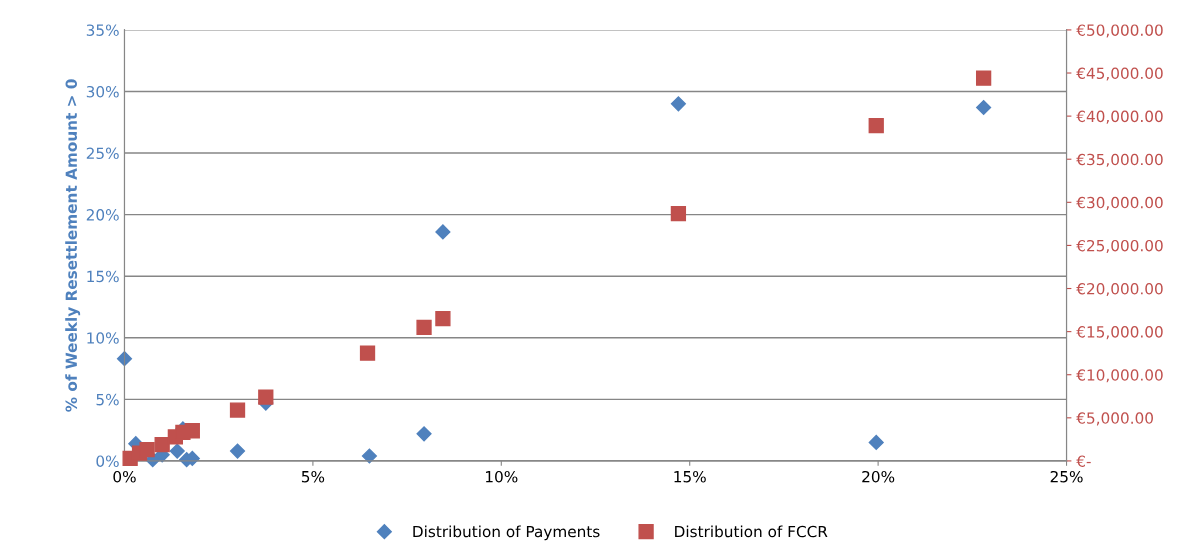  Describe the element at coordinates (124, 476) in the screenshot. I see `x-tick-label: 0%` at that location.